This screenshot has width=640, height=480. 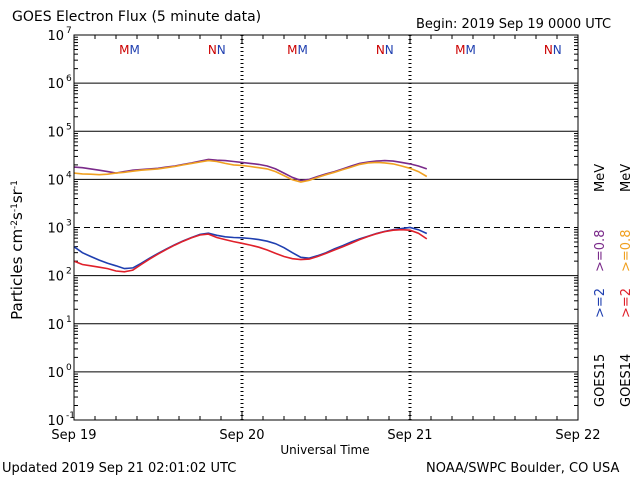 I want to click on y-tick-exponent-1e1: 1, so click(x=69, y=320).